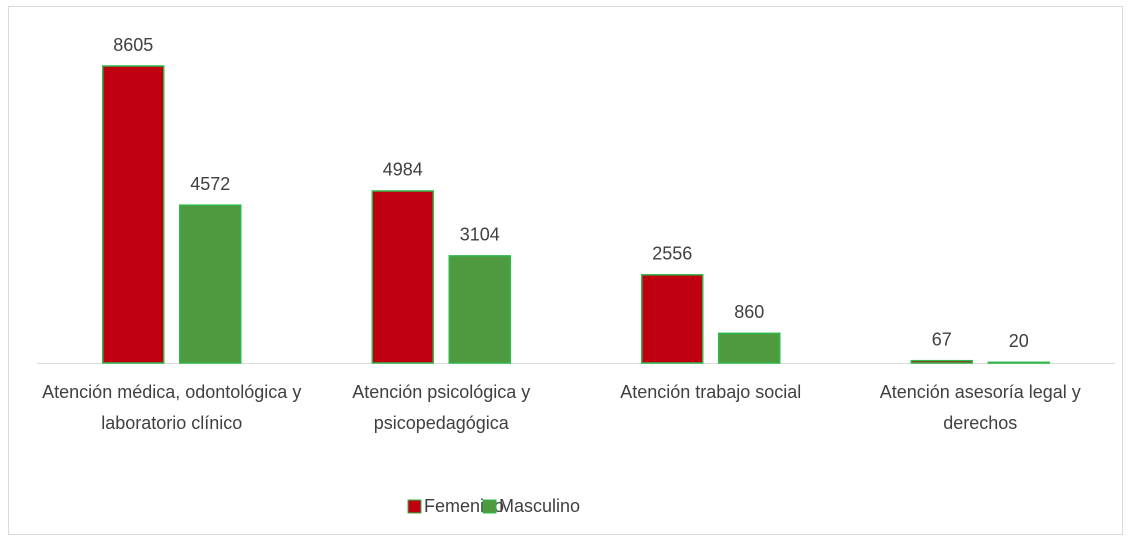 This screenshot has height=540, width=1132. What do you see at coordinates (980, 407) in the screenshot?
I see `x-tick-label: Atención asesoría legal y derechos` at bounding box center [980, 407].